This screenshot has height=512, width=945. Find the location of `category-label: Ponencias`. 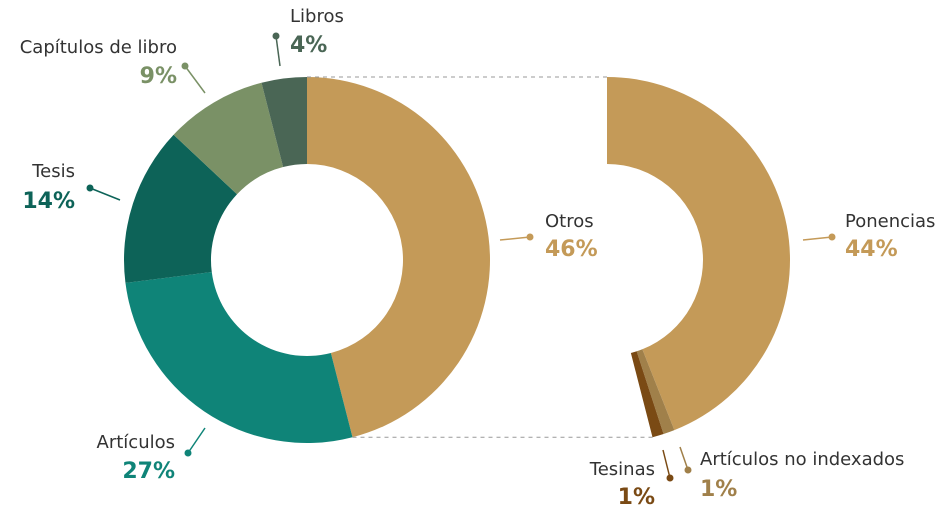

category-label: Ponencias is located at coordinates (890, 221).